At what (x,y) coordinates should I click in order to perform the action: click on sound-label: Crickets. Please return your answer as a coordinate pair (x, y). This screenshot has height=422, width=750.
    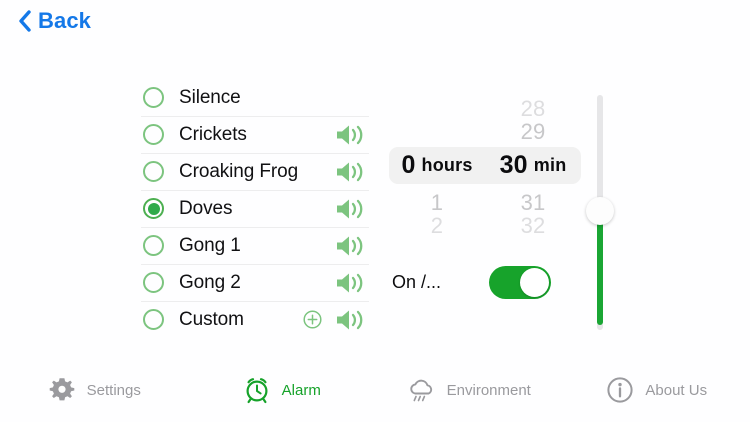
    Looking at the image, I should click on (213, 134).